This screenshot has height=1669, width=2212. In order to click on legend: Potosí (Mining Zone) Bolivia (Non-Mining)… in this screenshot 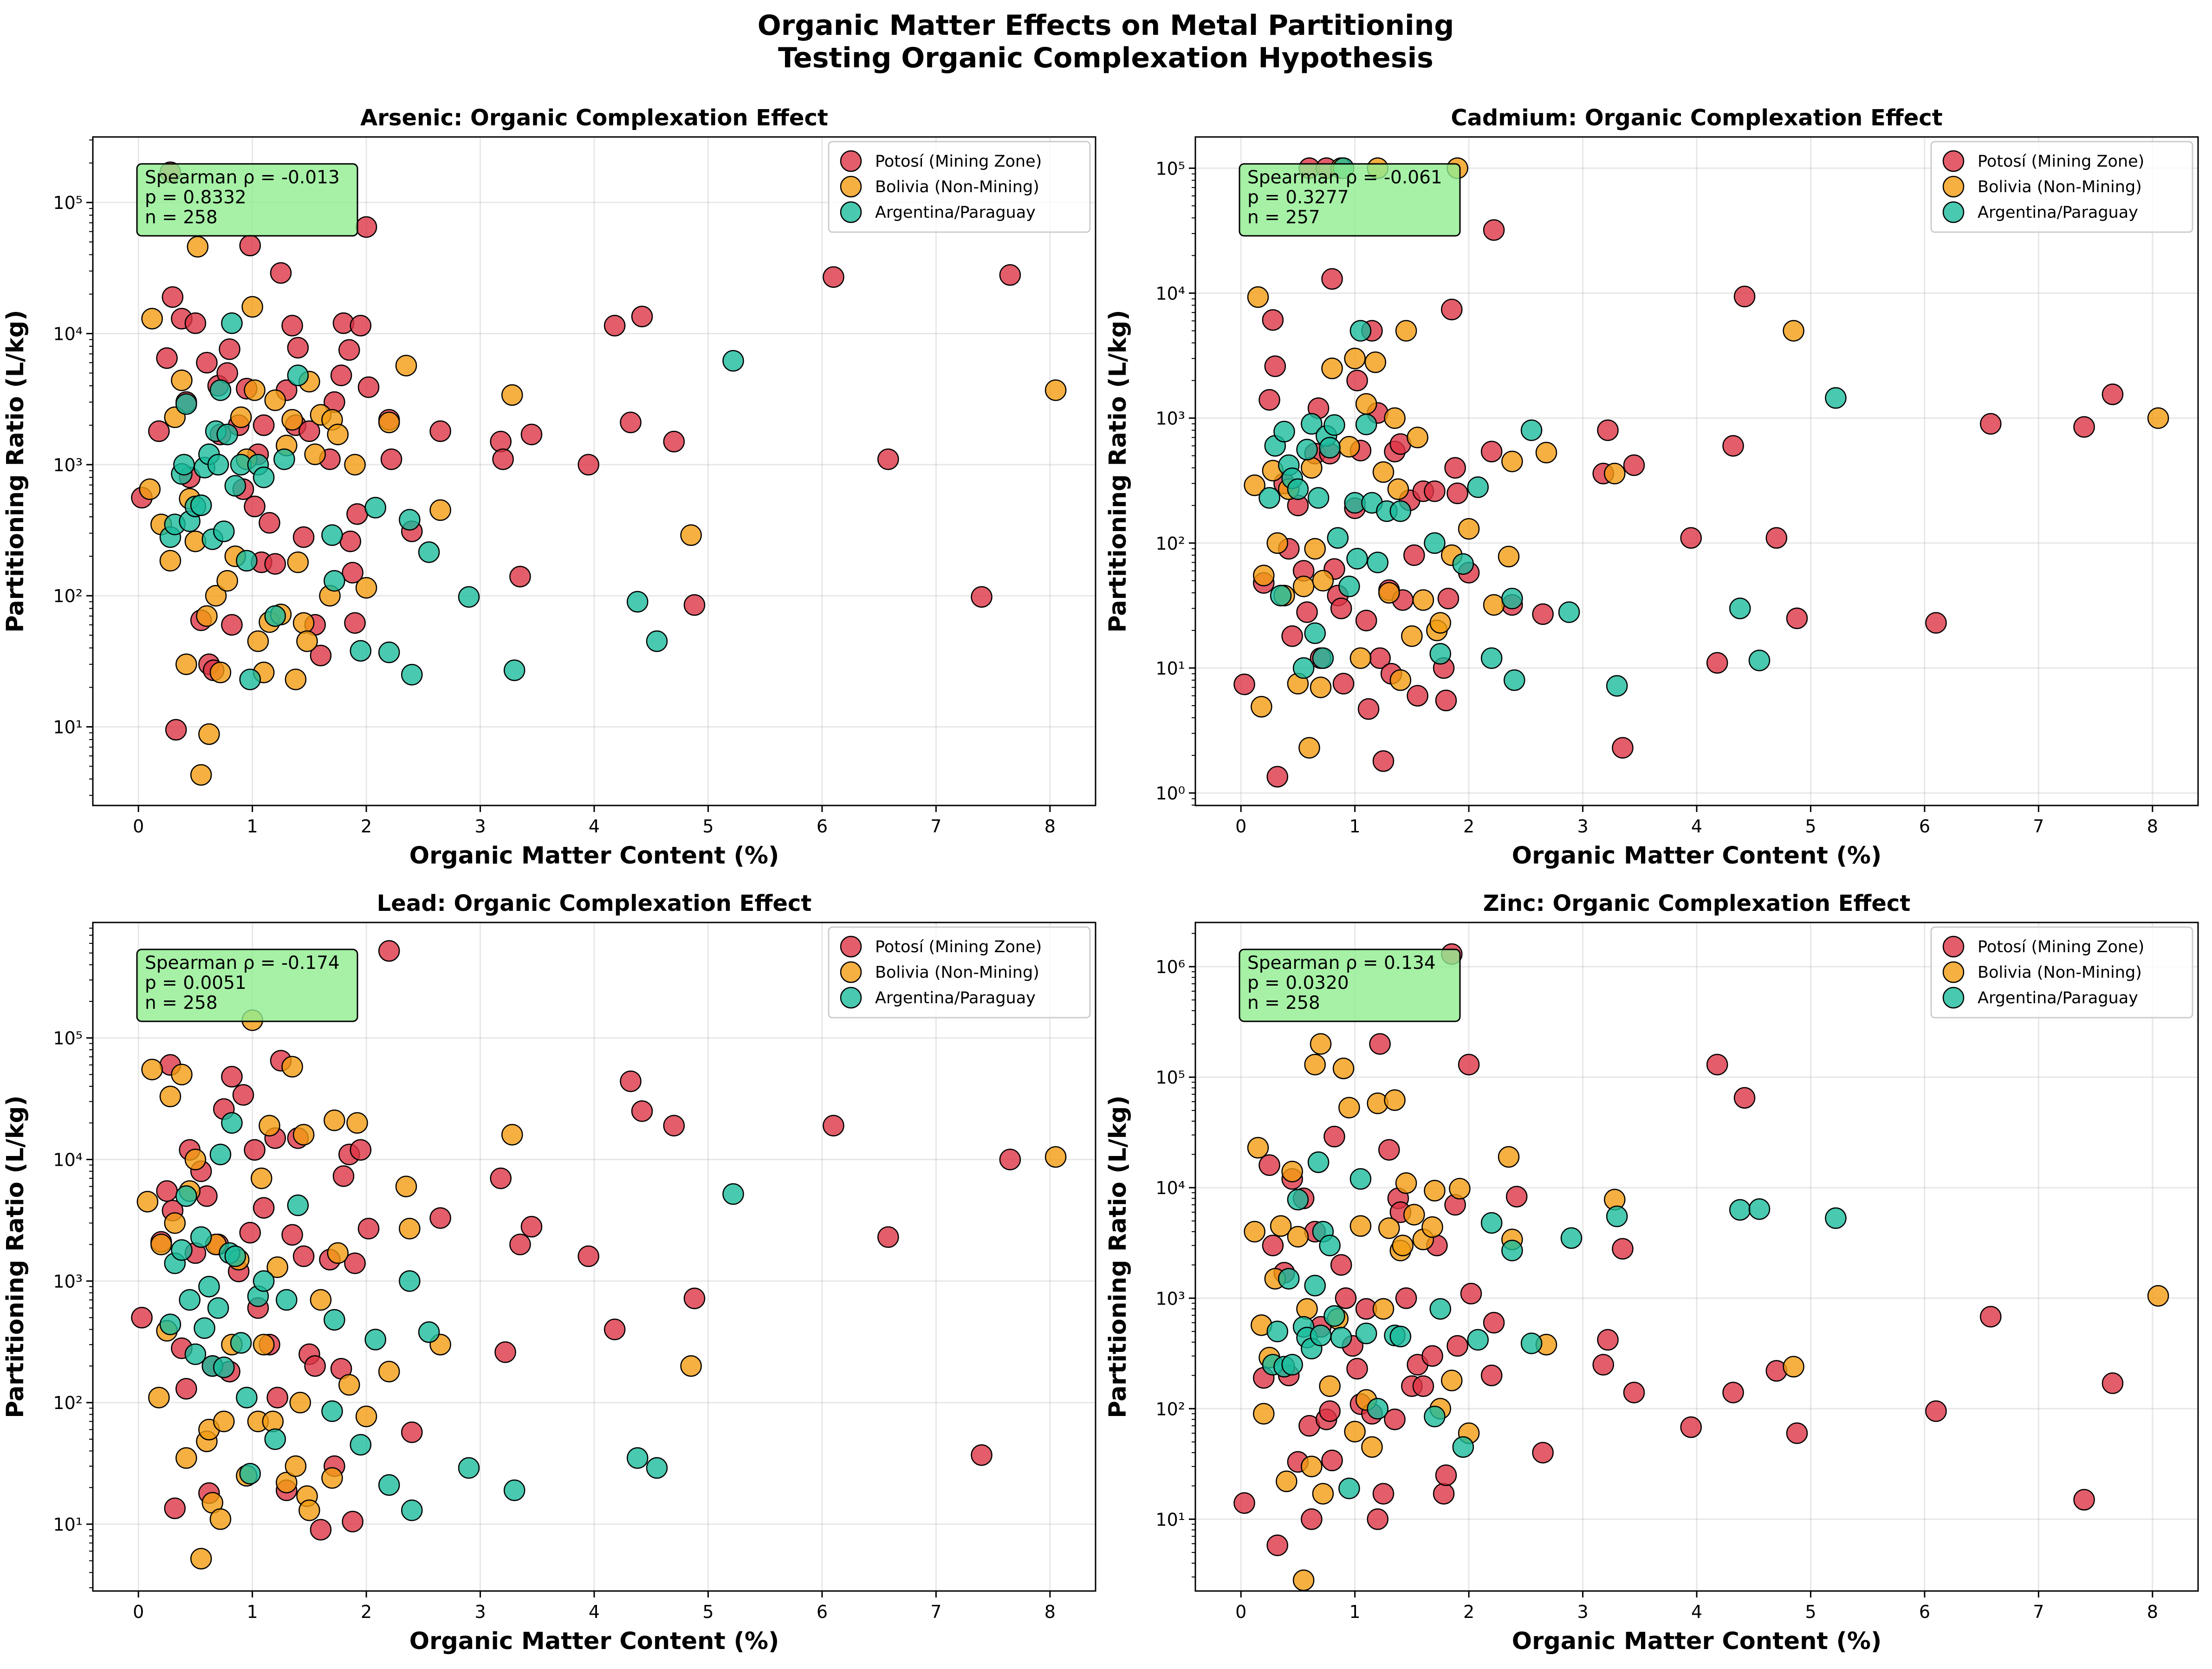, I will do `click(2061, 187)`.